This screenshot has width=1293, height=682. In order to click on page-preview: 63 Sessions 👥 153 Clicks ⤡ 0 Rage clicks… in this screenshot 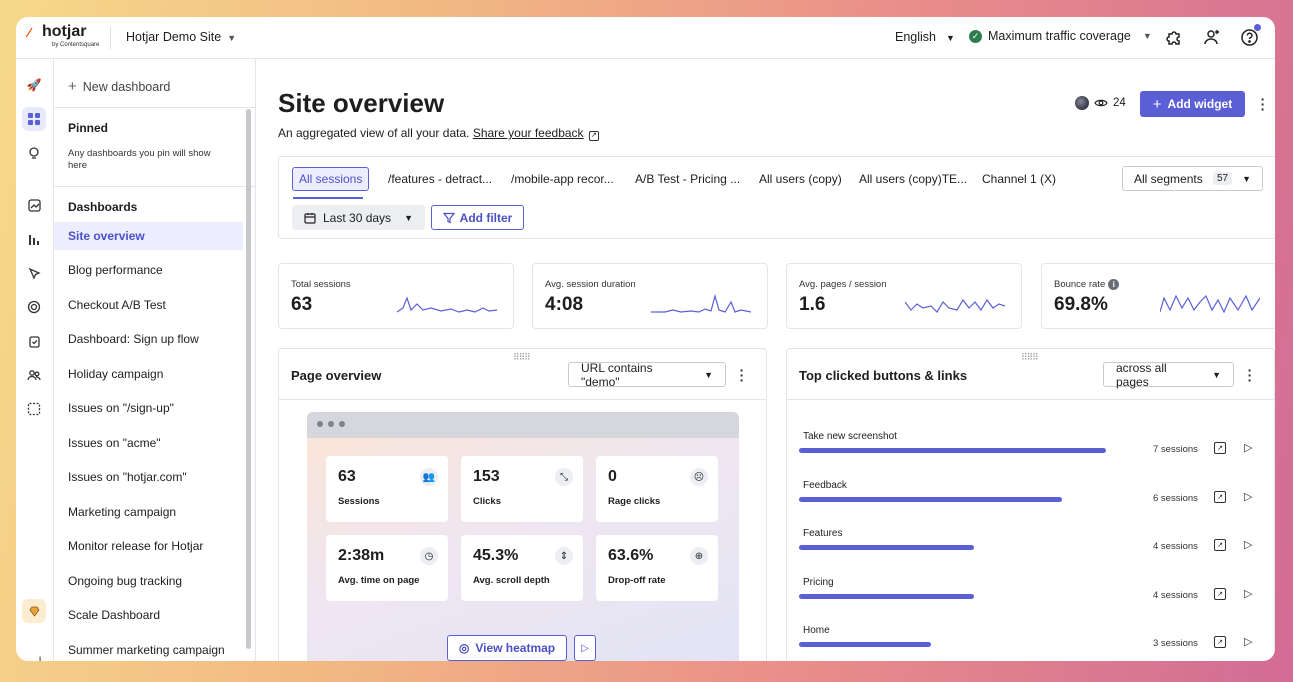, I will do `click(523, 536)`.